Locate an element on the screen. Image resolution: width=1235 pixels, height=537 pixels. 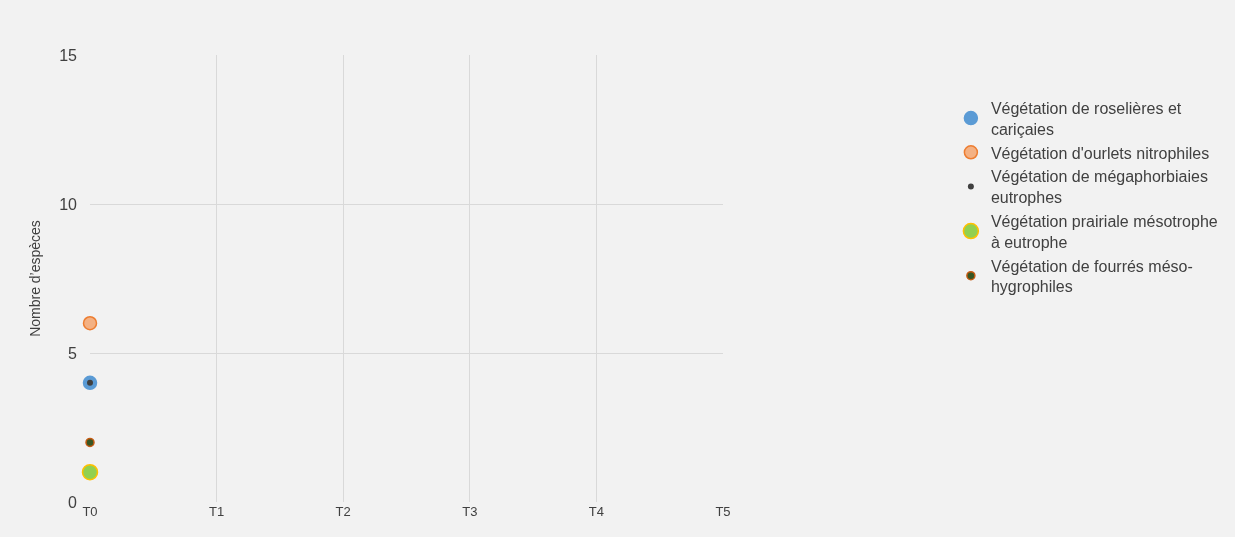
x-tick-label: T1 is located at coordinates (217, 511).